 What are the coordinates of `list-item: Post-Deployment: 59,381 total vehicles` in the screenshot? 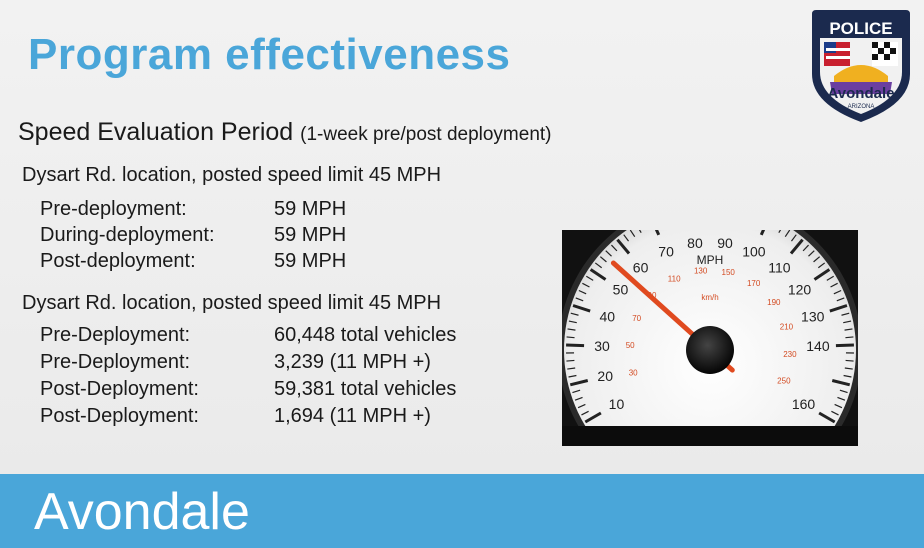 It's located at (290, 391).